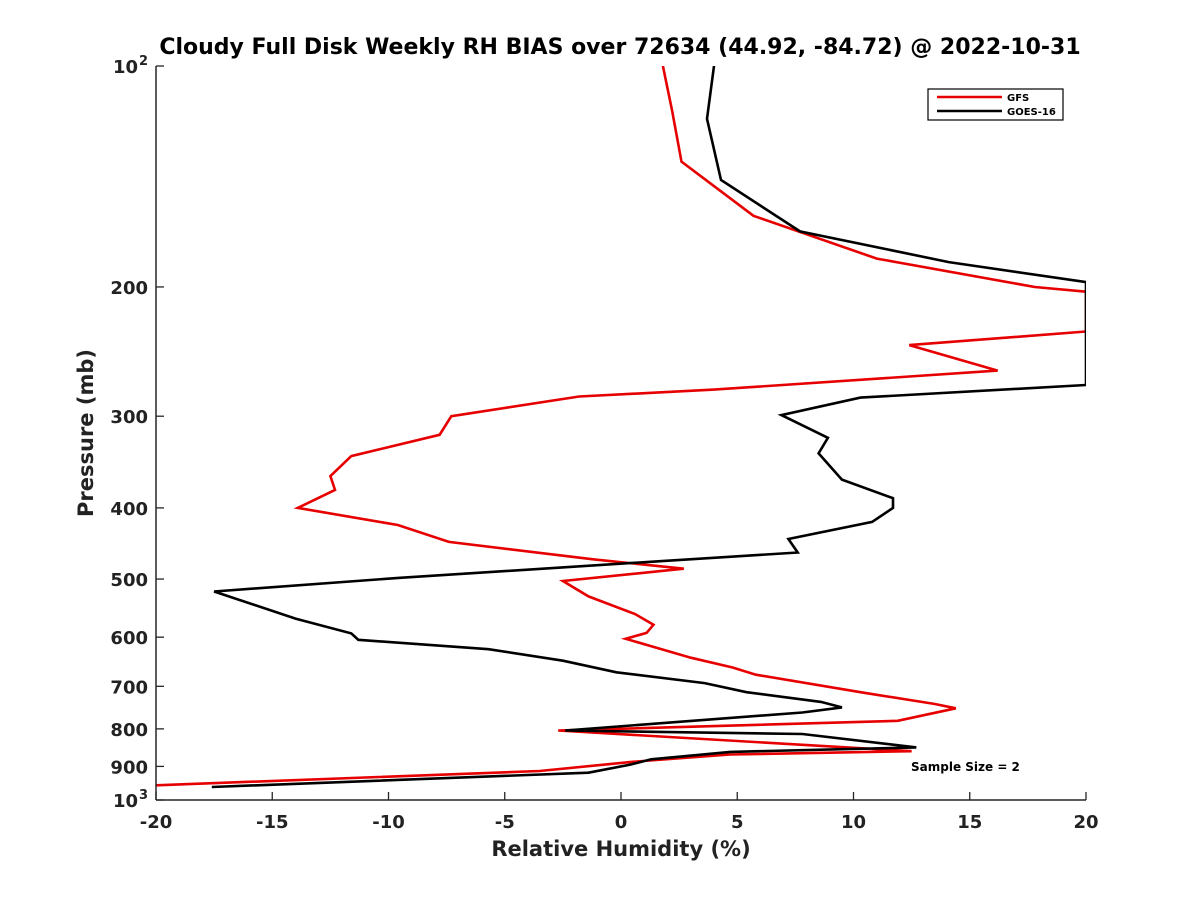 This screenshot has height=900, width=1200. What do you see at coordinates (969, 822) in the screenshot?
I see `x-tick-label: 15` at bounding box center [969, 822].